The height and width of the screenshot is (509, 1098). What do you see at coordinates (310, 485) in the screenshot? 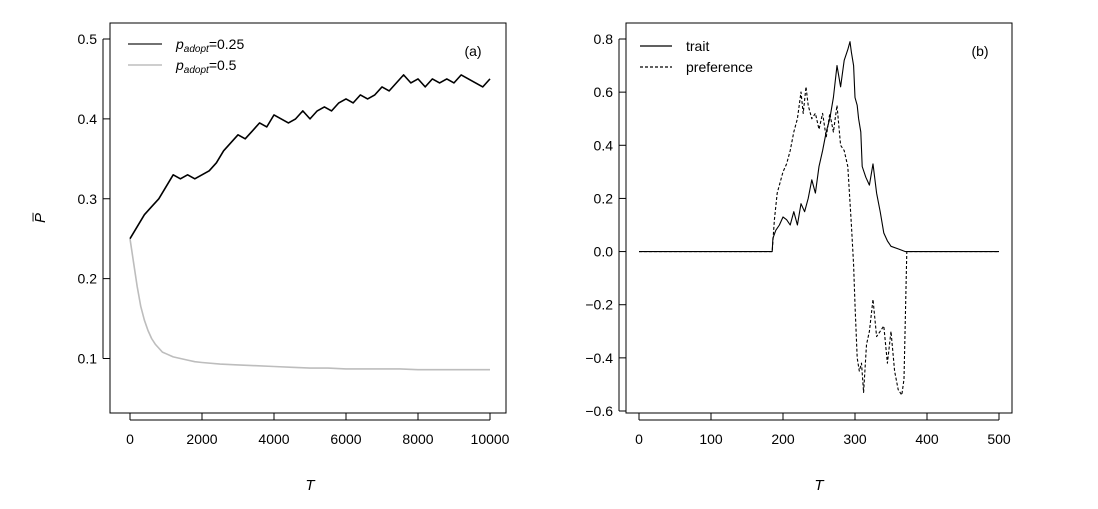
I see `x-axis-title-a: T` at bounding box center [310, 485].